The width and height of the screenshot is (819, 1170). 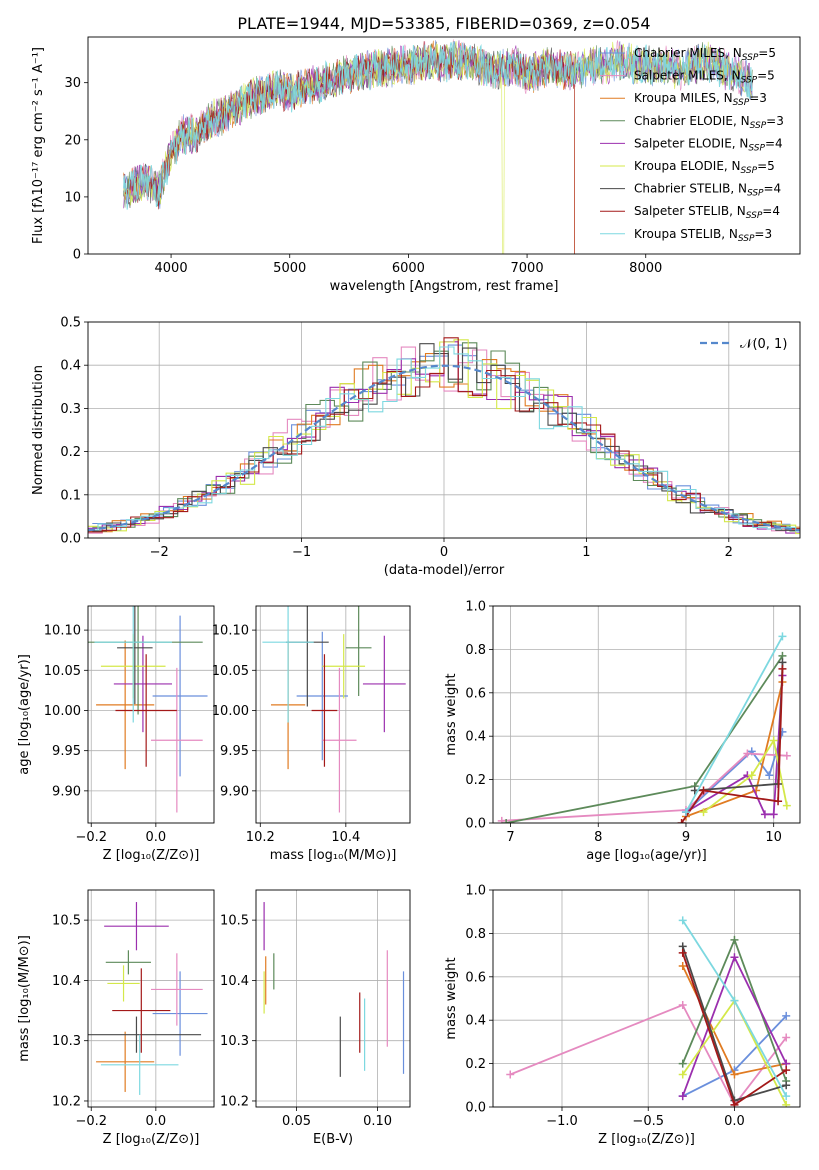 What do you see at coordinates (707, 190) in the screenshot?
I see `legend-entry: Chabrier STELIB, NSSP=4` at bounding box center [707, 190].